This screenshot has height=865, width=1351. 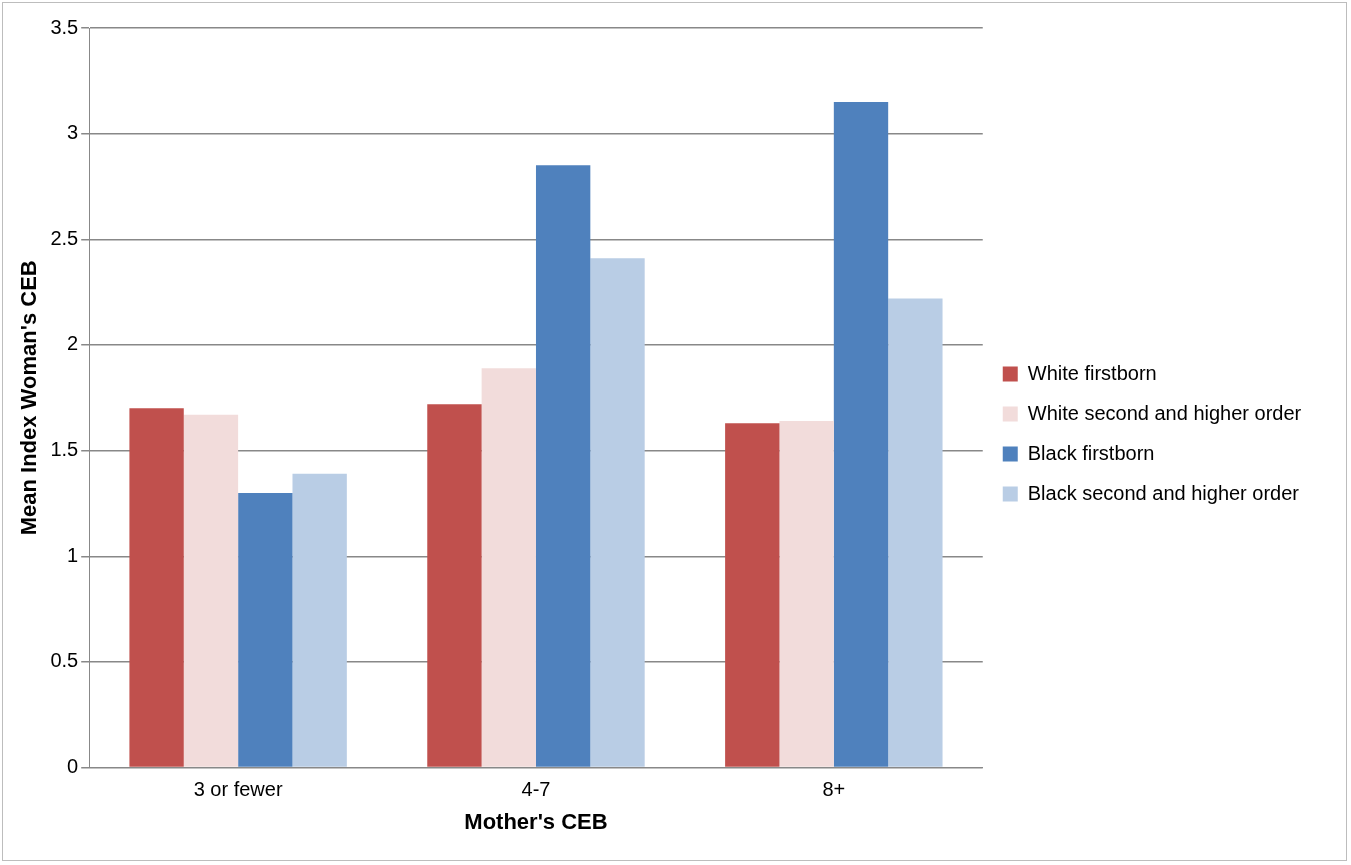 What do you see at coordinates (29, 398) in the screenshot?
I see `y-axis-title: Mean Index Woman's CEB` at bounding box center [29, 398].